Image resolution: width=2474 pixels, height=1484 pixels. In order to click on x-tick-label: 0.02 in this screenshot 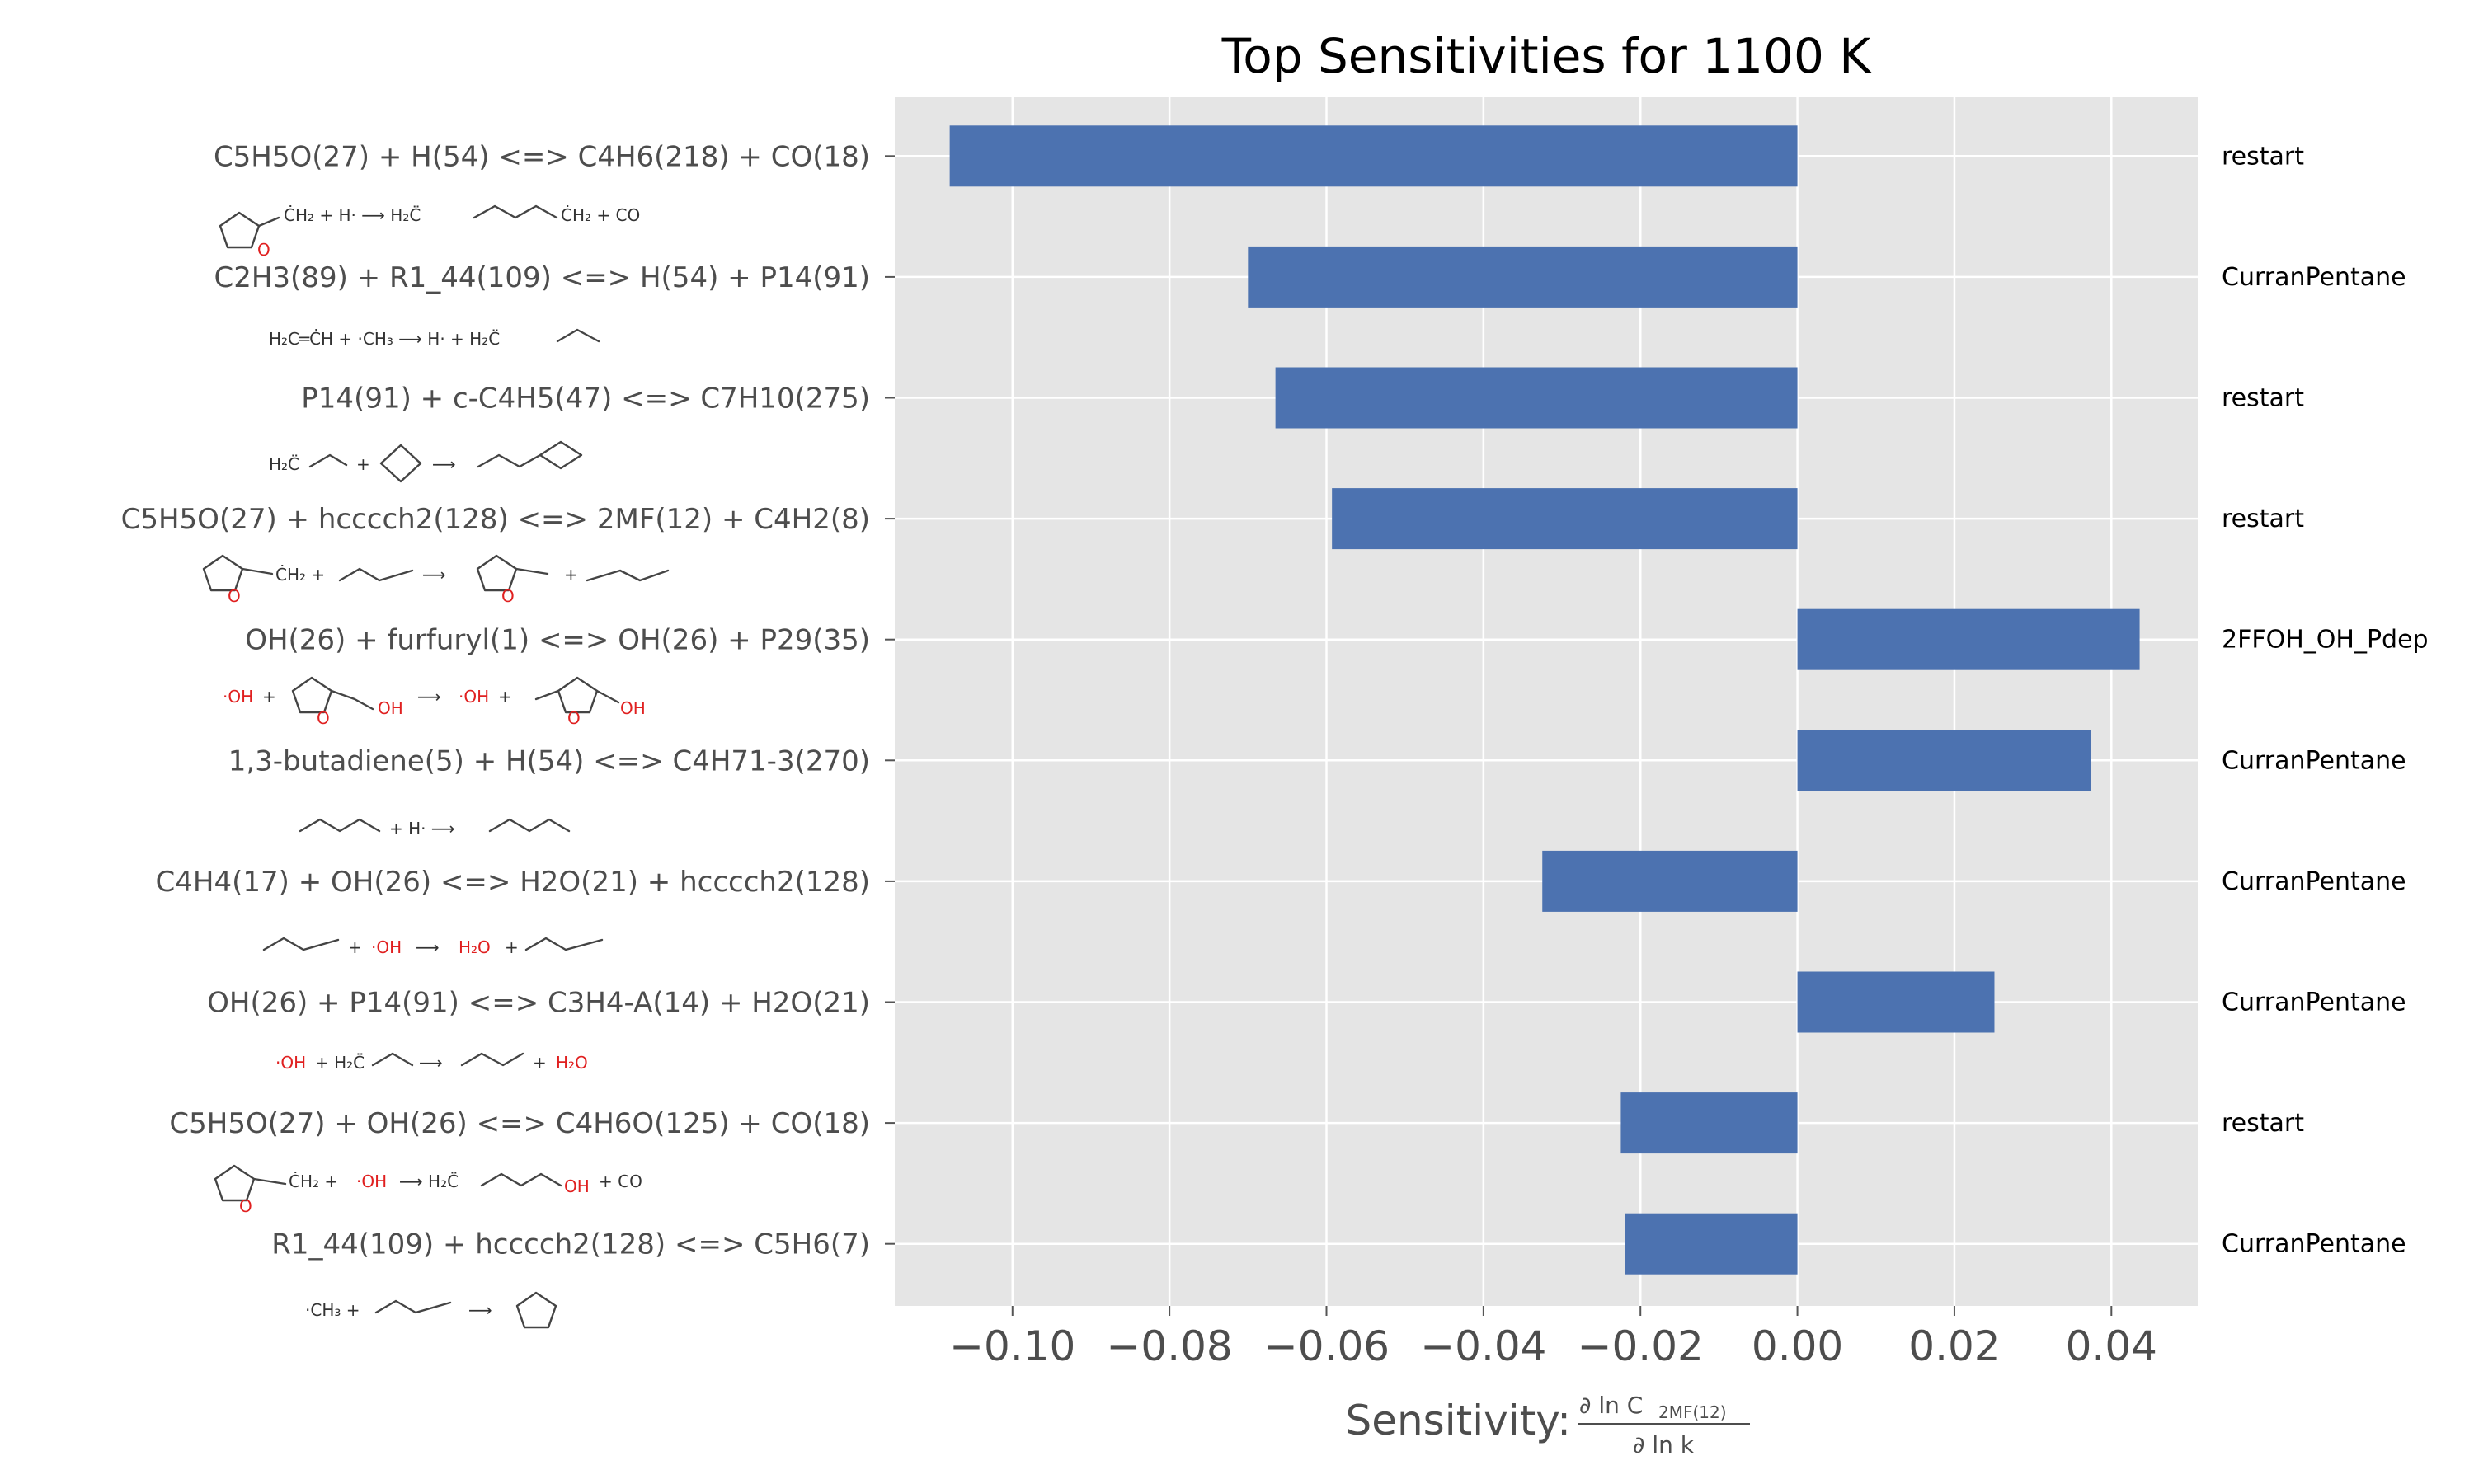, I will do `click(1954, 1346)`.